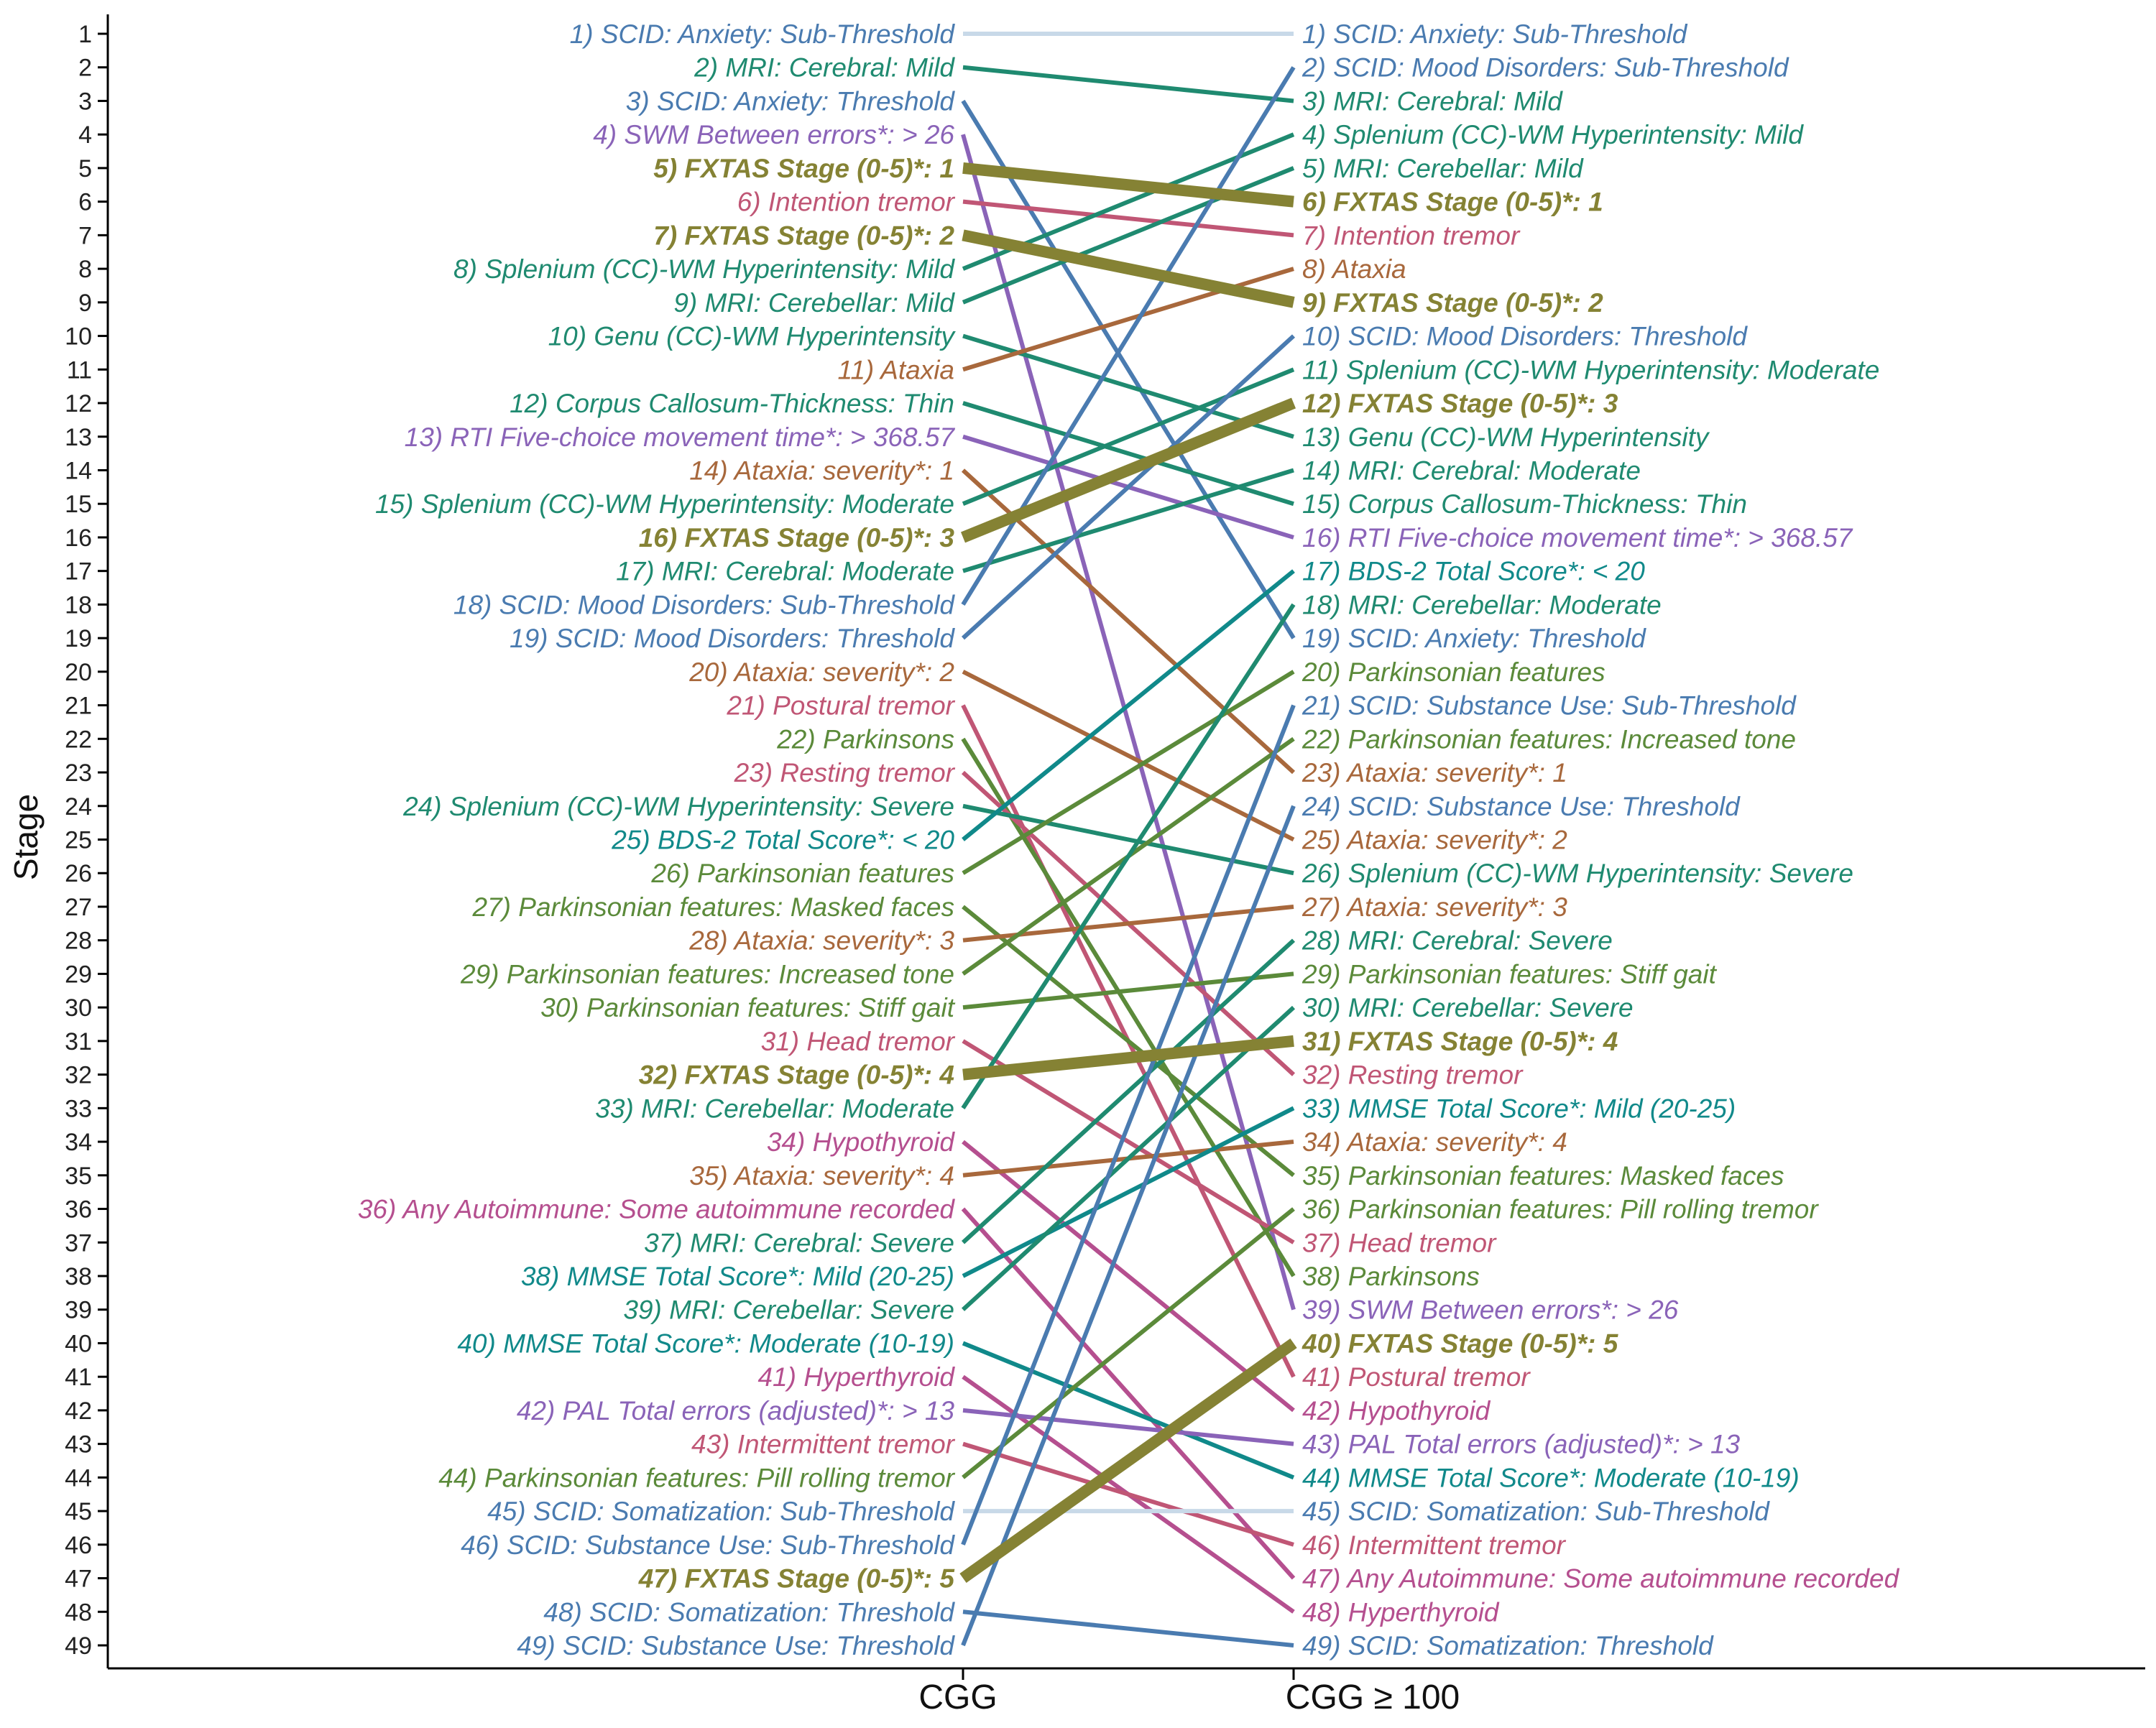  What do you see at coordinates (1525, 504) in the screenshot?
I see `right-event-label: 15) Corpus Callosum-Thickness: Thin` at bounding box center [1525, 504].